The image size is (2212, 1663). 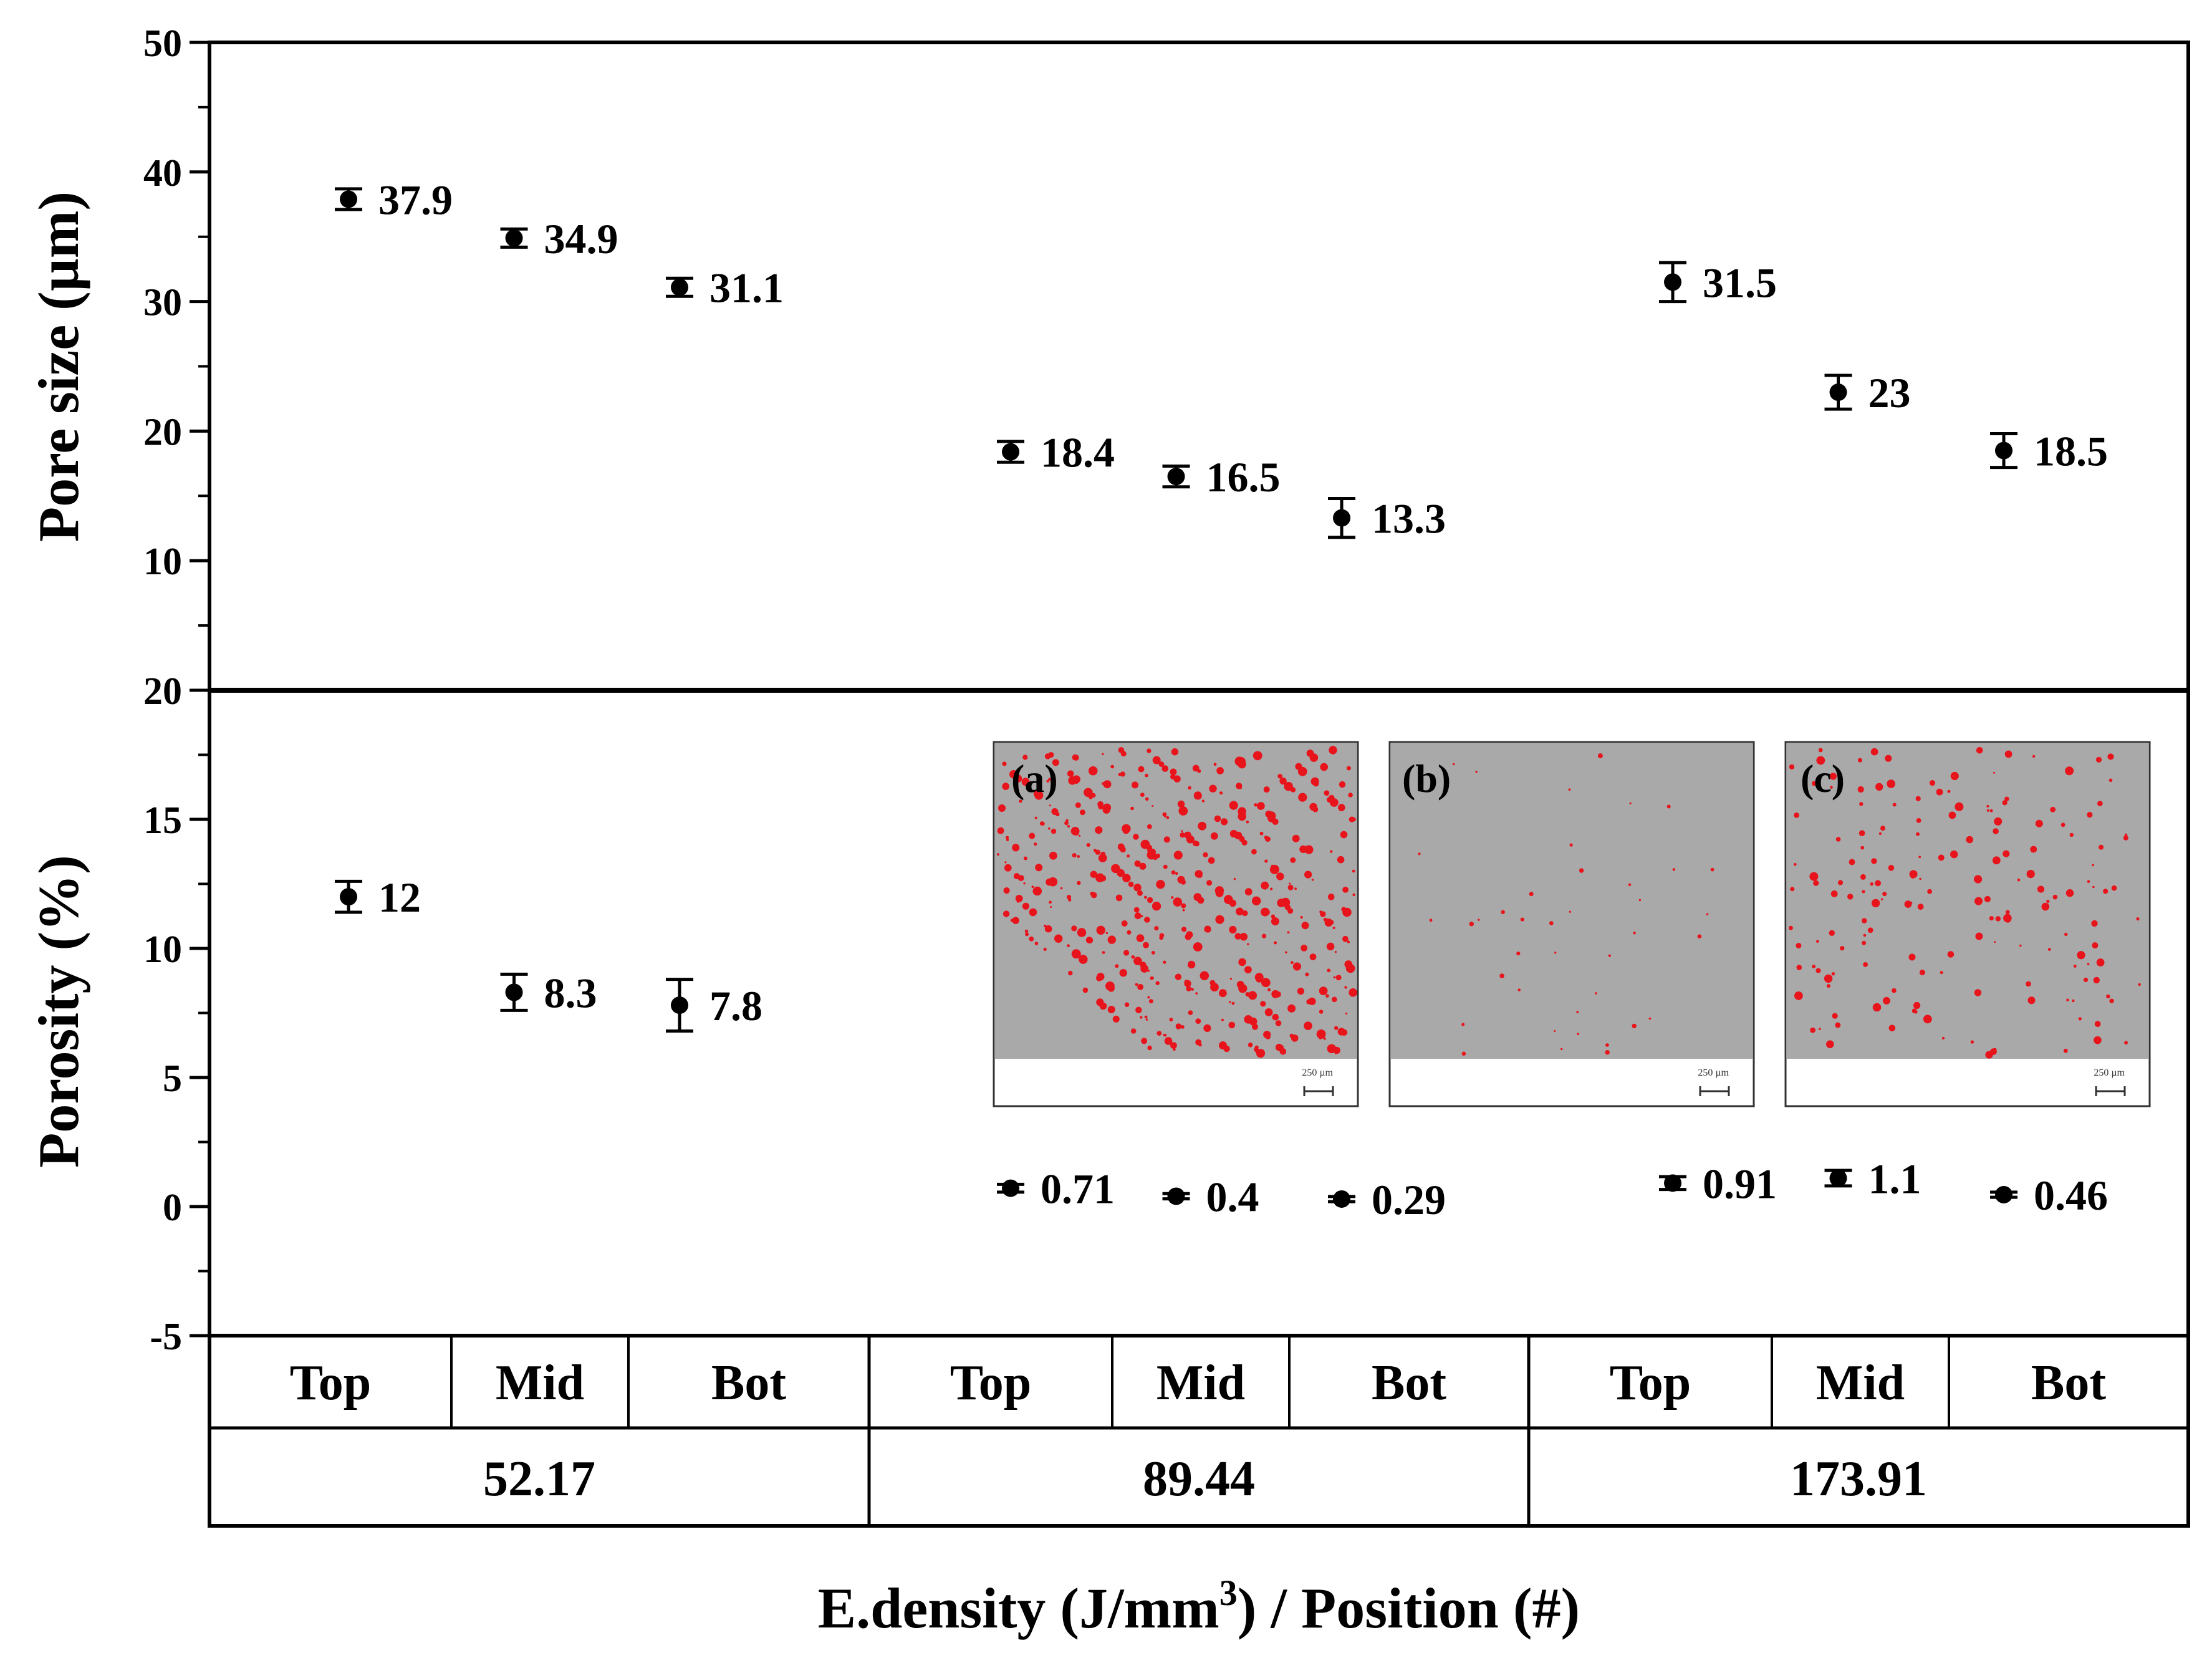 What do you see at coordinates (514, 992) in the screenshot?
I see `porosity-marker` at bounding box center [514, 992].